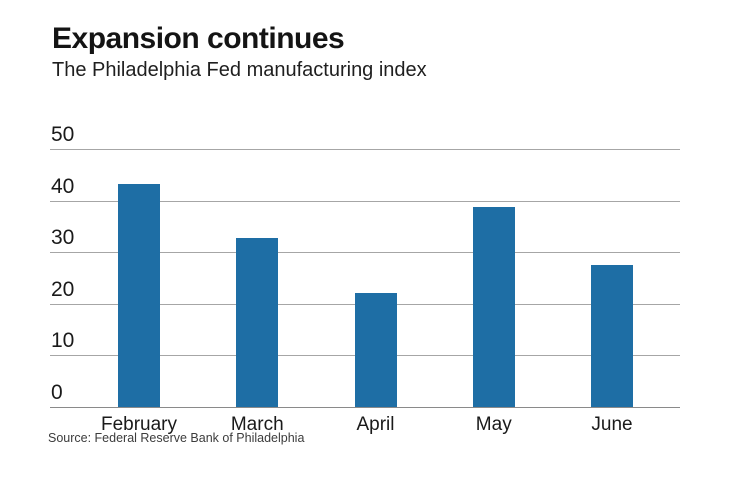  I want to click on bar-march, so click(257, 322).